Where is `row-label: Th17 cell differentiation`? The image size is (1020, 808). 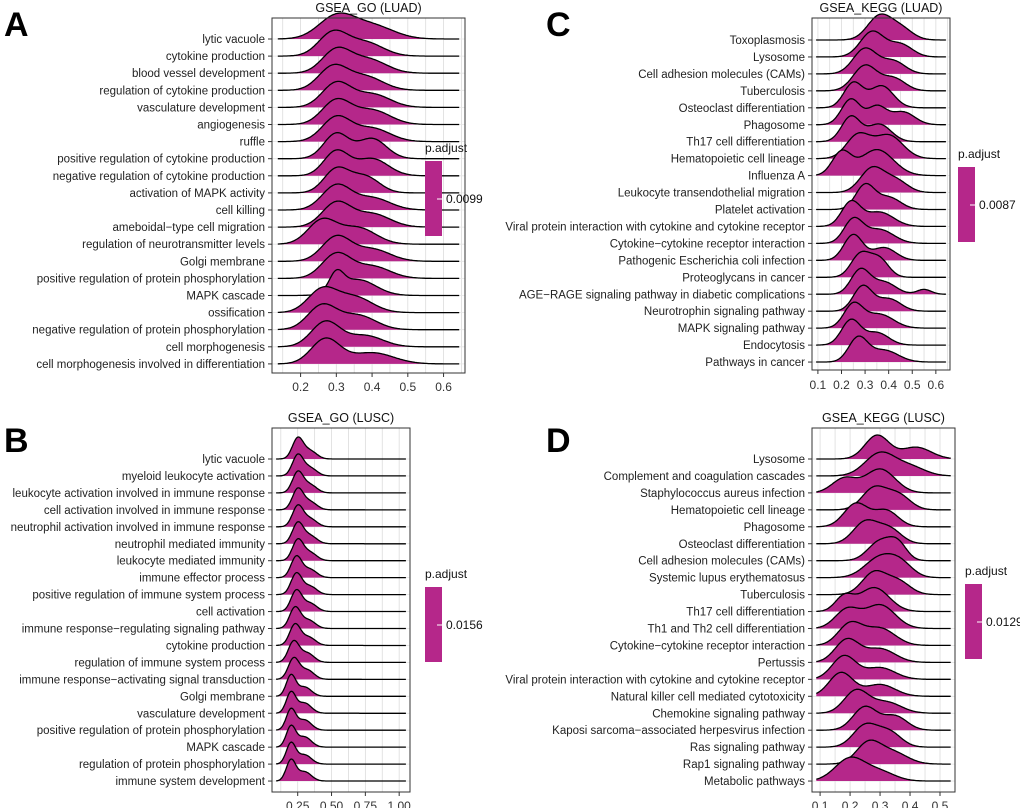 row-label: Th17 cell differentiation is located at coordinates (745, 143).